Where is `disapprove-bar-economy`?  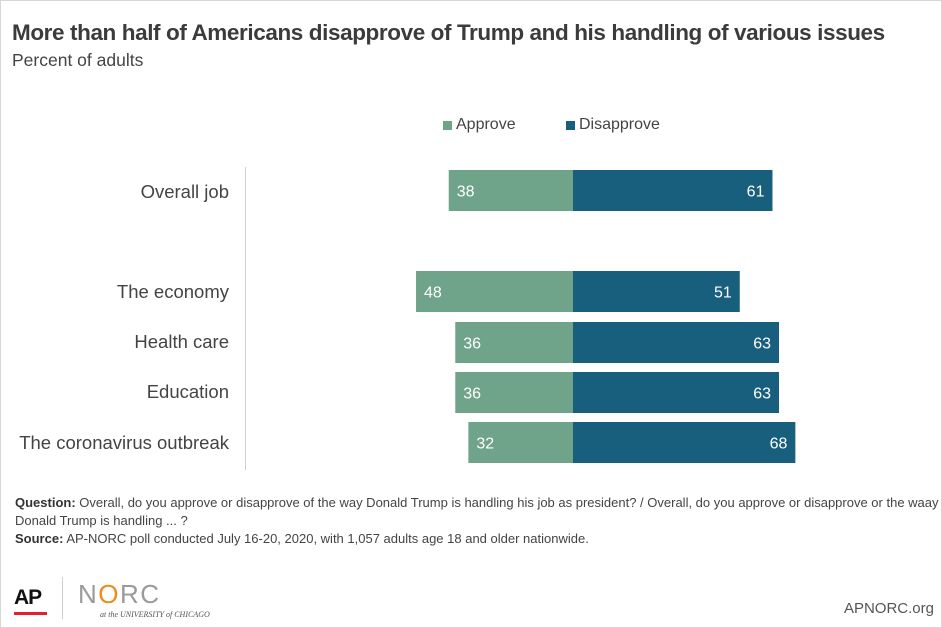 disapprove-bar-economy is located at coordinates (656, 291).